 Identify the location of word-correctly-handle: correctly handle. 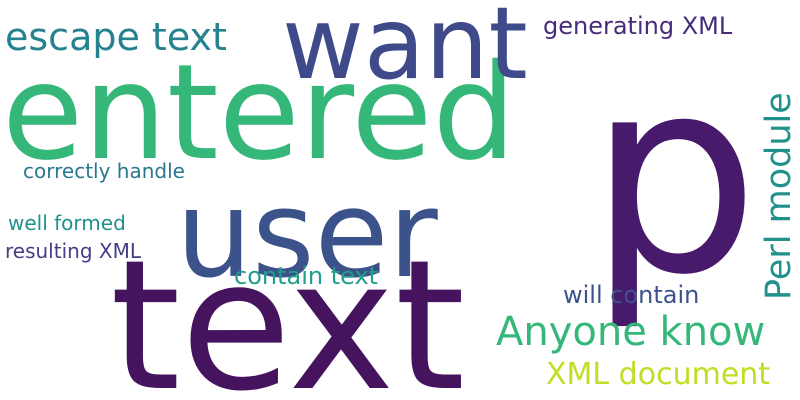
(104, 171).